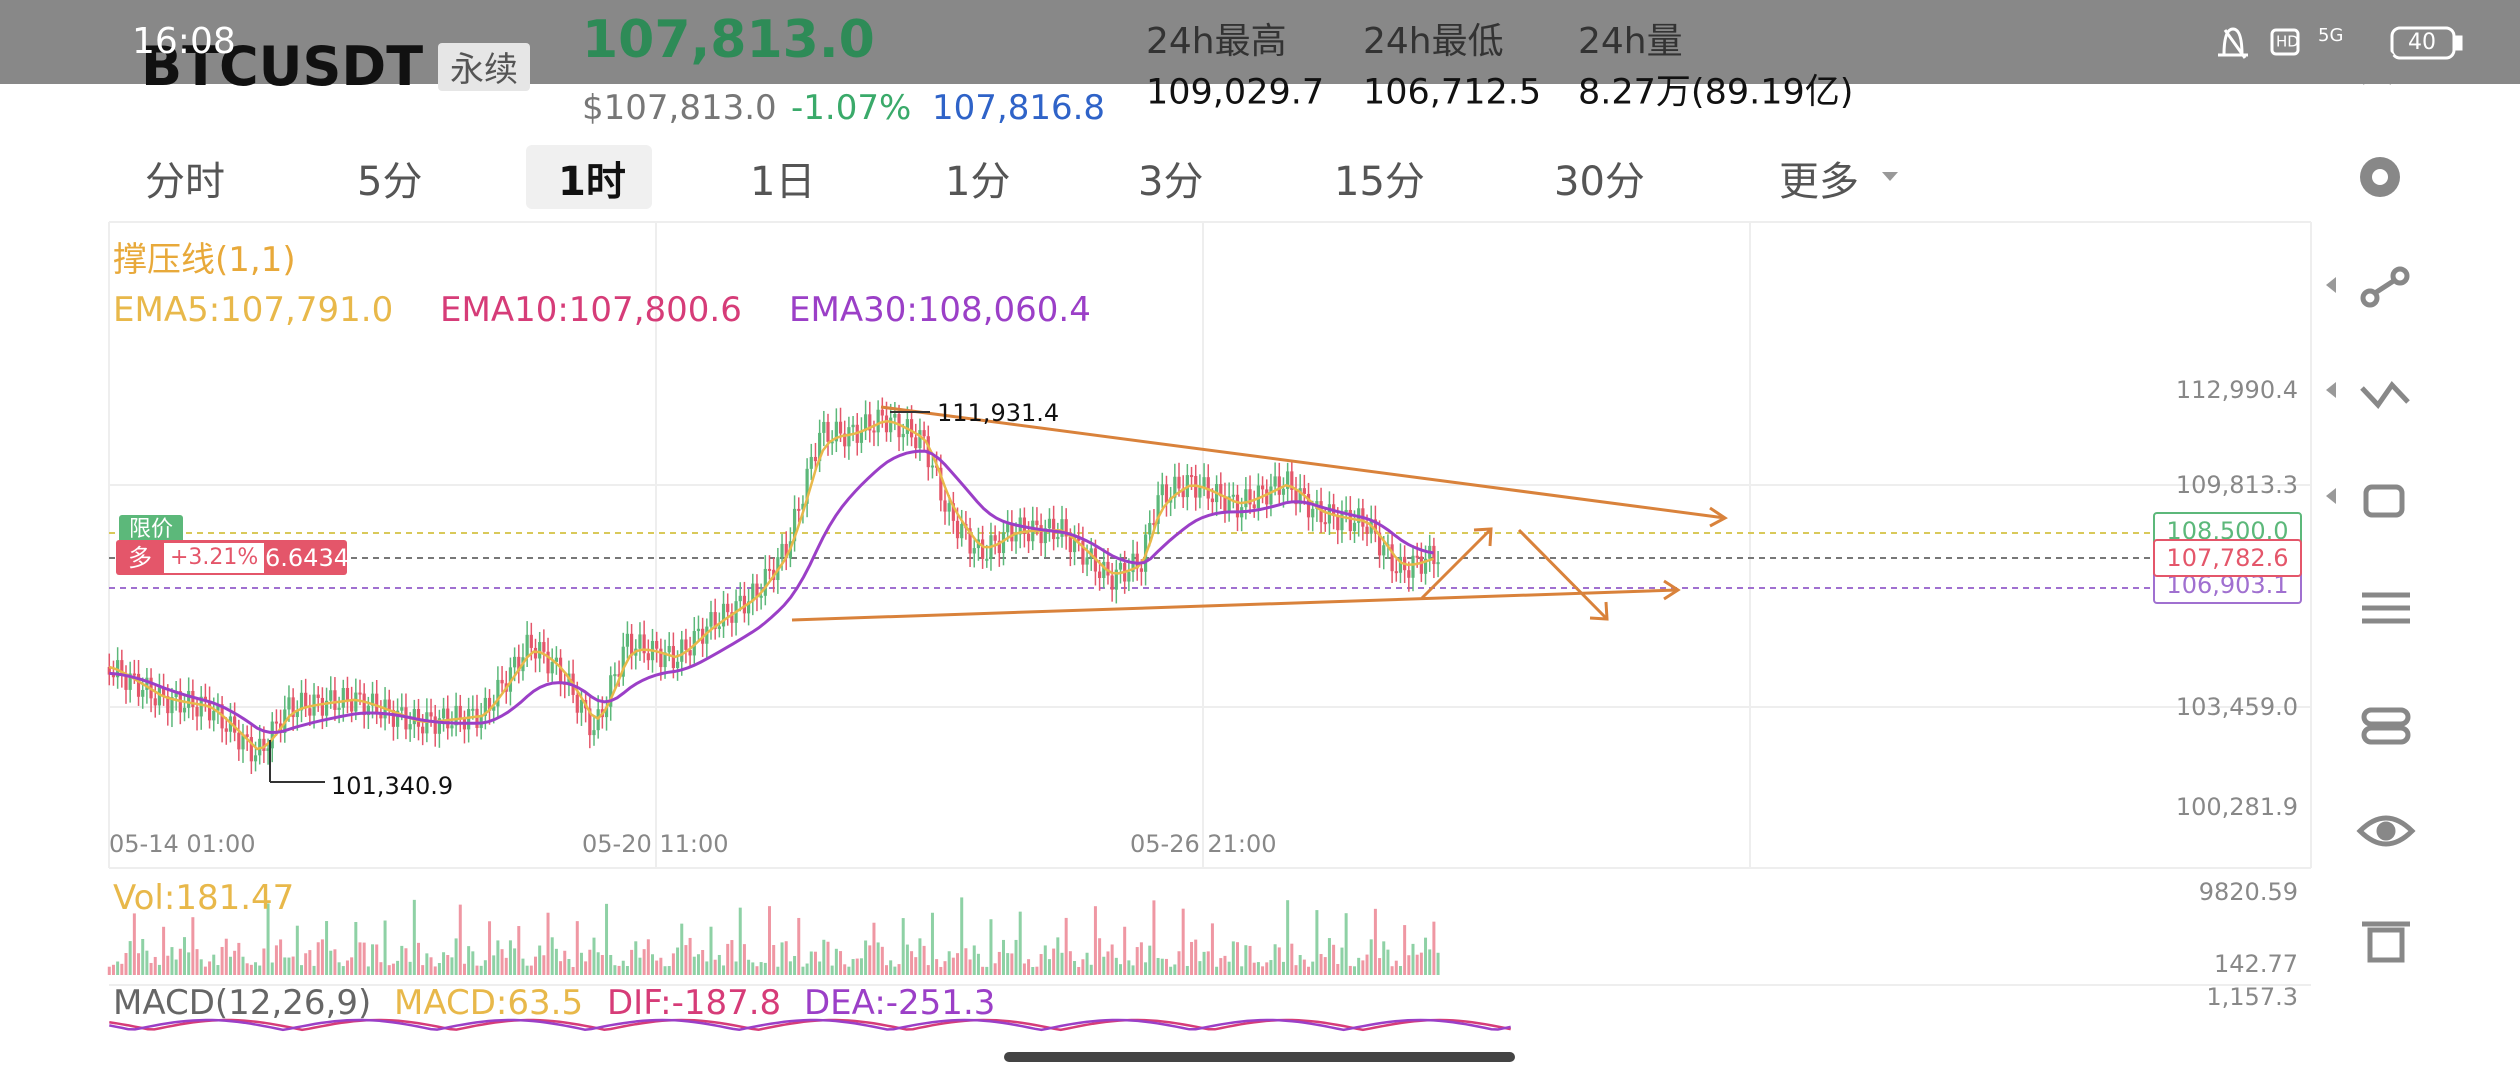 The image size is (2520, 1080). What do you see at coordinates (185, 182) in the screenshot?
I see `timeframe-tab: 分时` at bounding box center [185, 182].